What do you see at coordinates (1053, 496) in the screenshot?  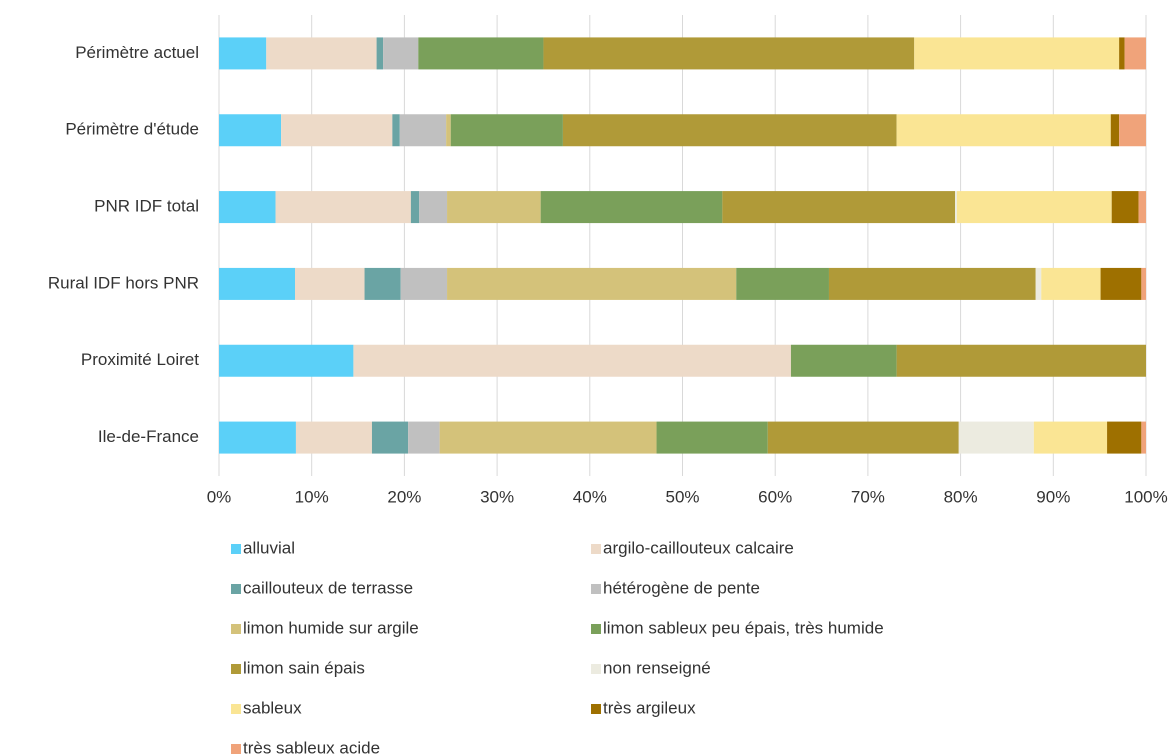 I see `x-tick-label: 90%` at bounding box center [1053, 496].